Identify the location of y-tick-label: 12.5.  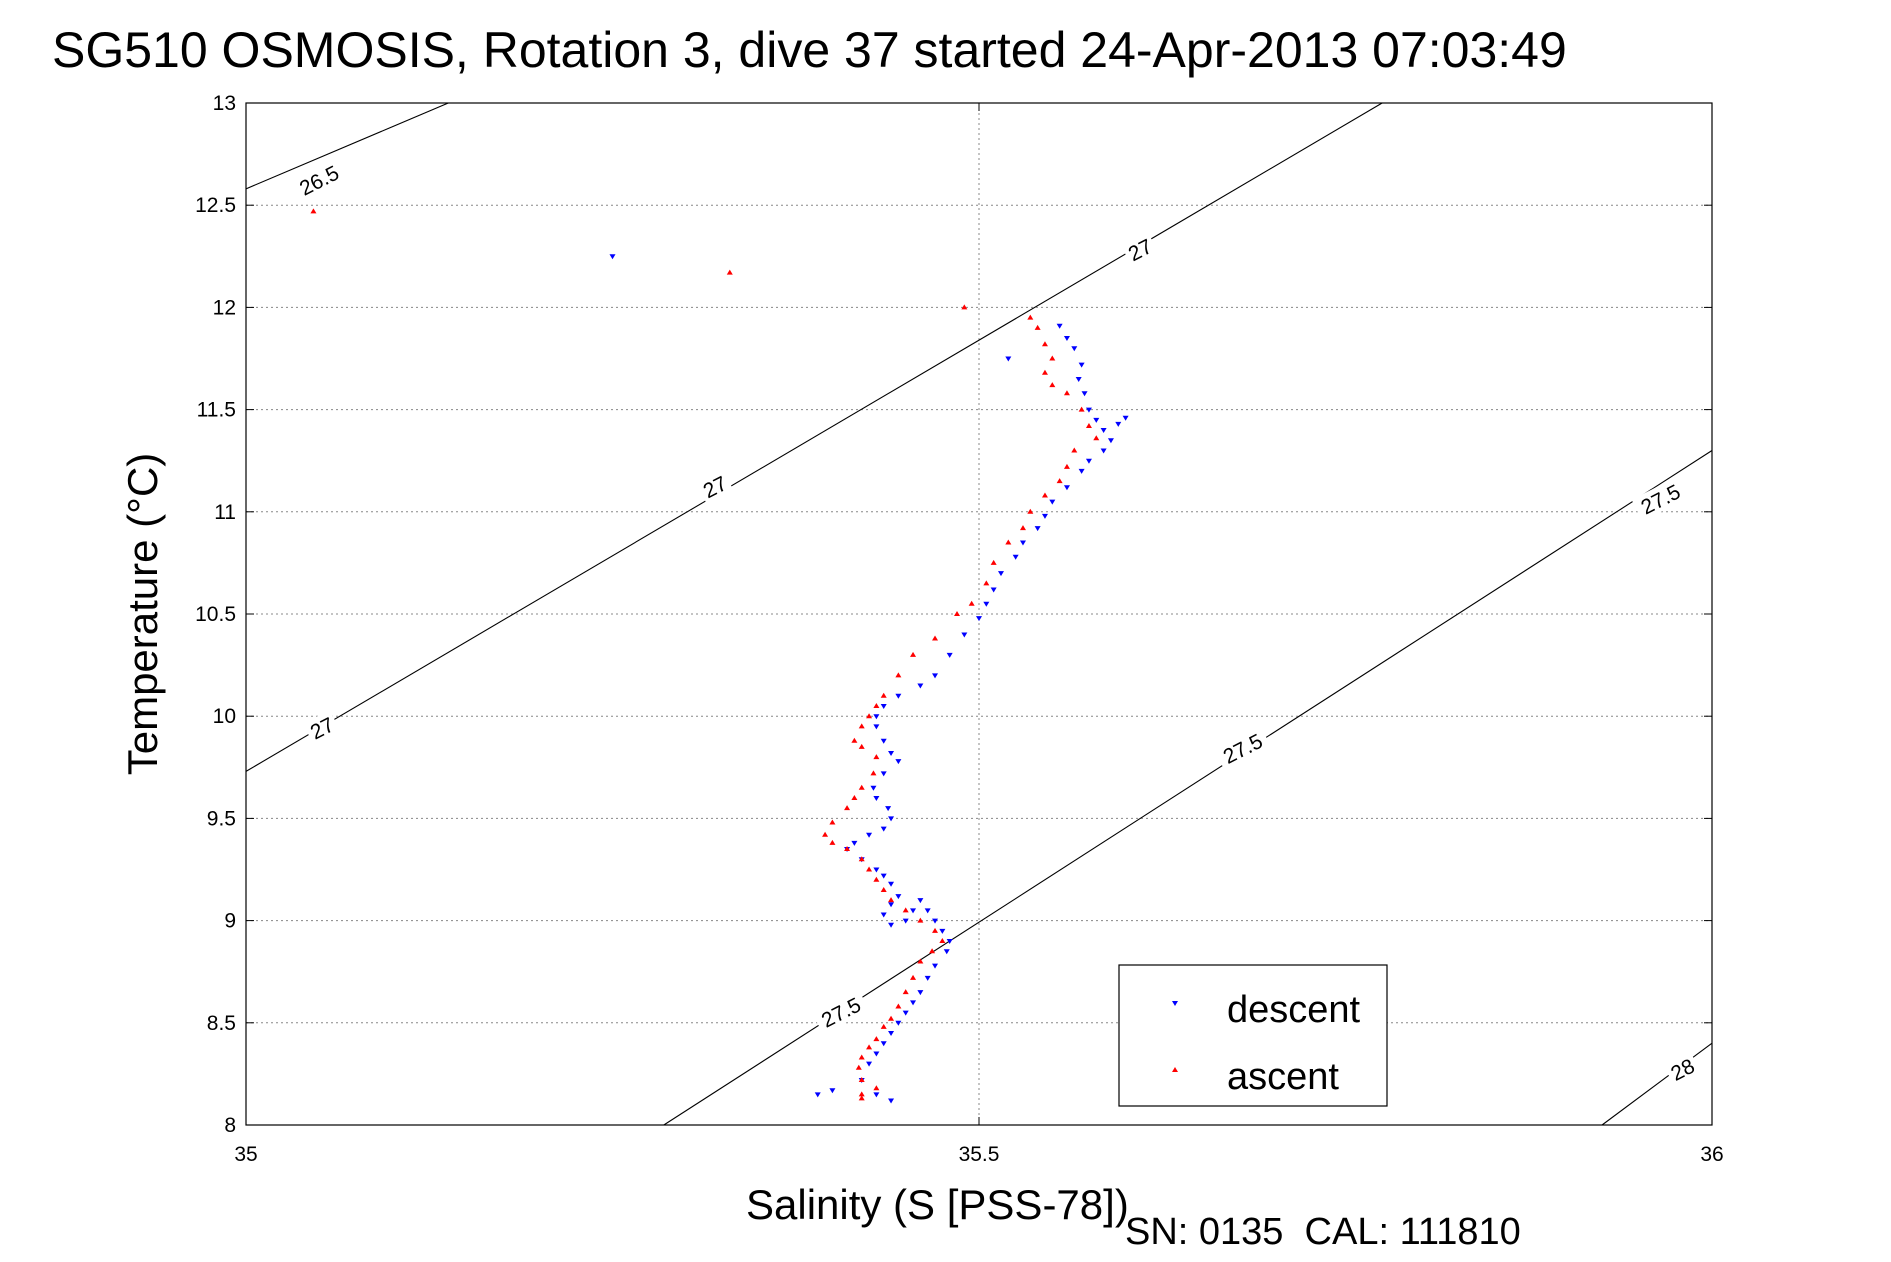
(215, 205).